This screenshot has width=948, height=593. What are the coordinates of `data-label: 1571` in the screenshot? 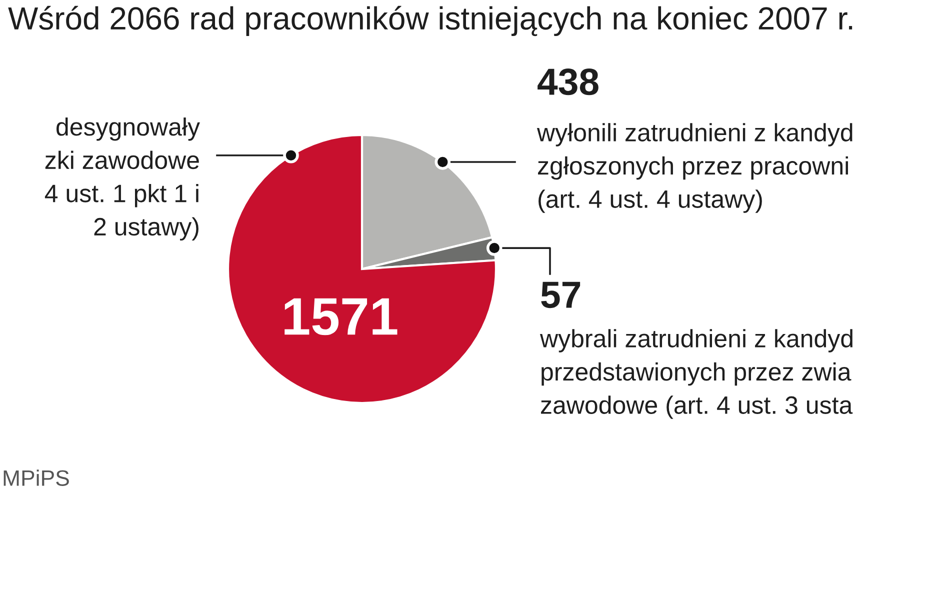 It's located at (341, 317).